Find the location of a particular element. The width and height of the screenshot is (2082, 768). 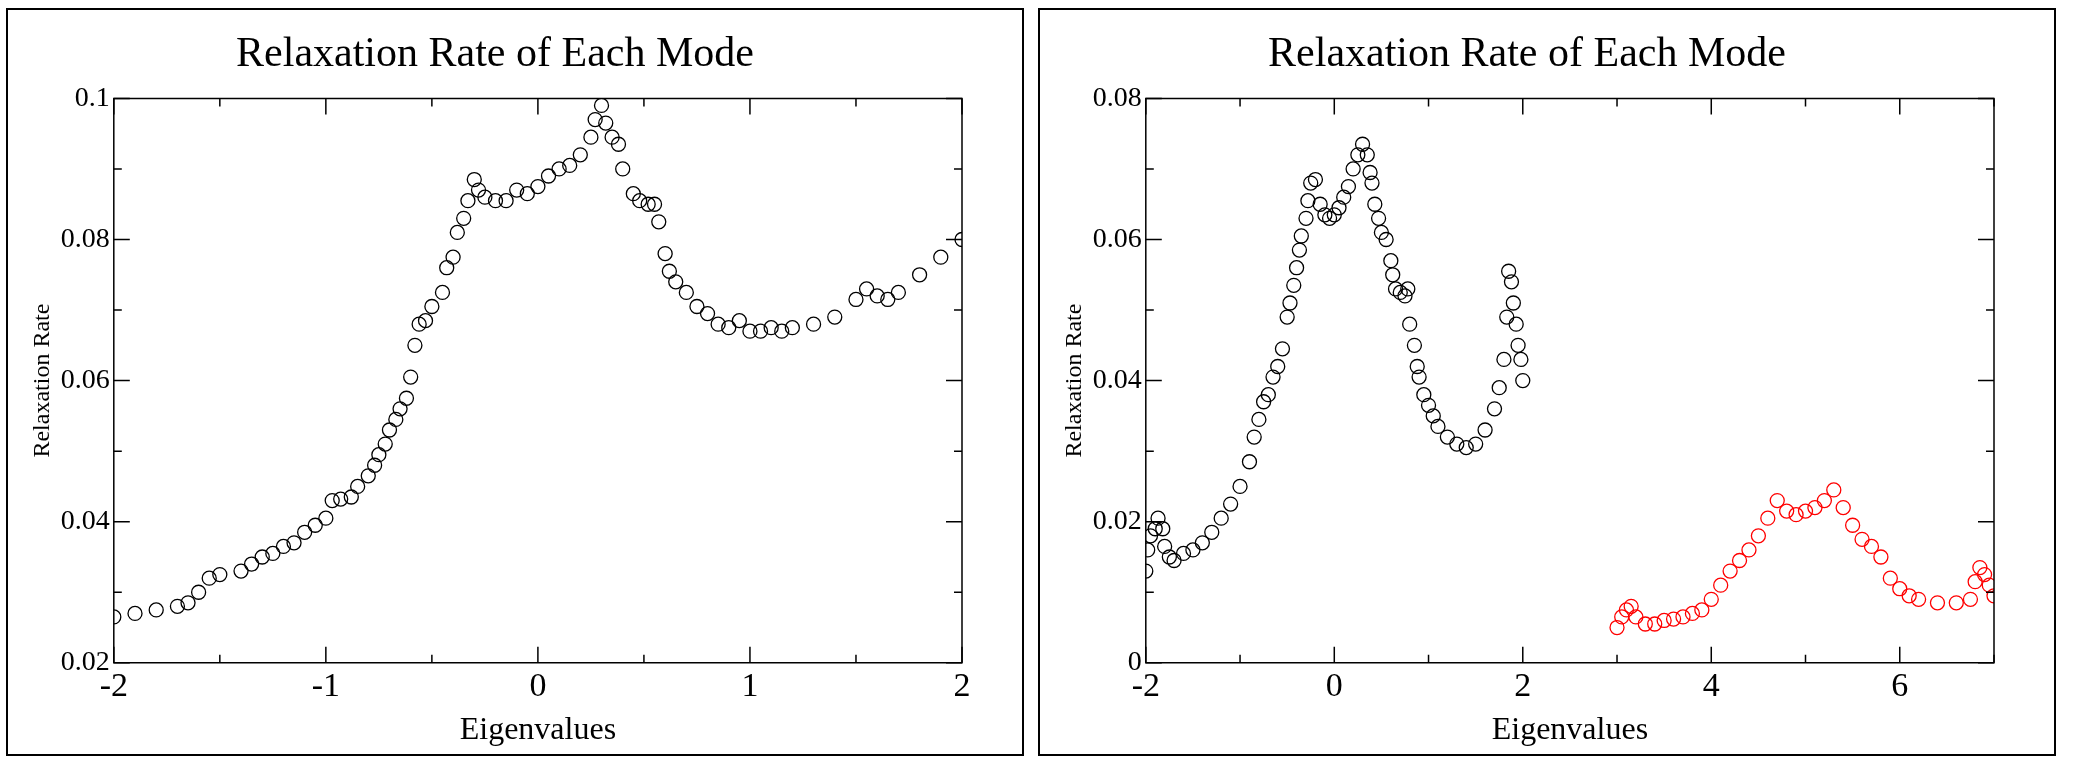

x-tick-label: 1 is located at coordinates (750, 685).